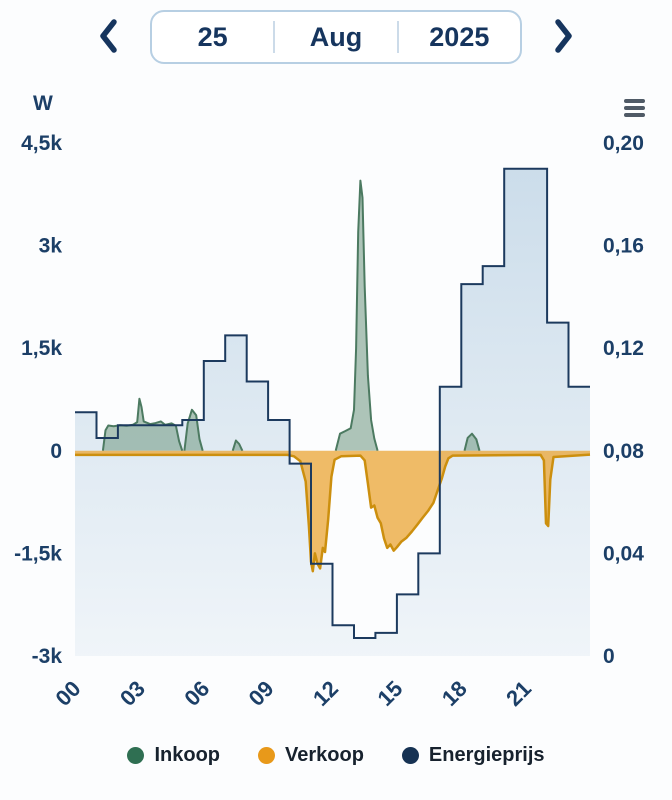 This screenshot has width=672, height=800. I want to click on x-axis-tick-label: 00, so click(68, 693).